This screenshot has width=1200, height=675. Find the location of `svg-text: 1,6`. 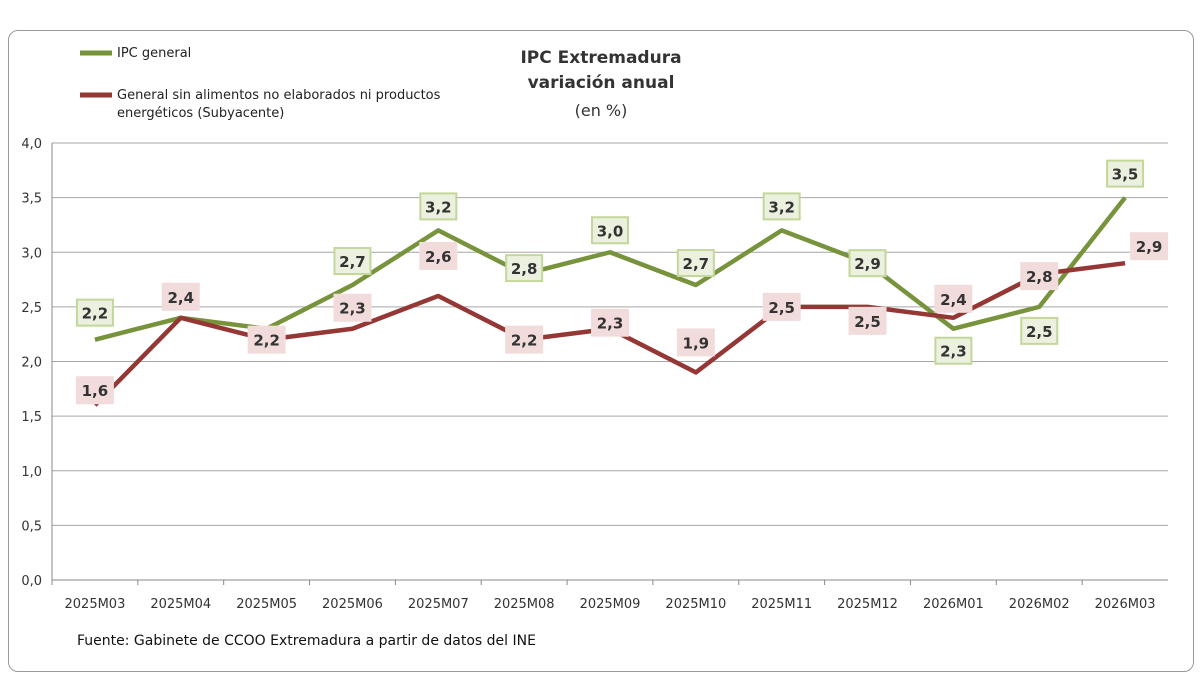

svg-text: 1,6 is located at coordinates (95, 391).